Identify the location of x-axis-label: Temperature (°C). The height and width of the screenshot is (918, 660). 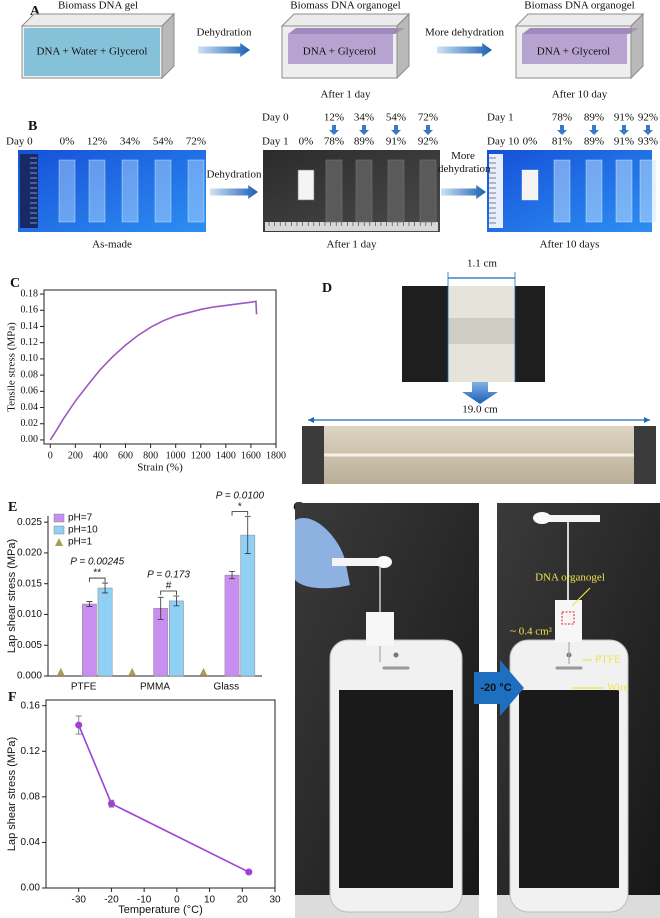
(160, 910).